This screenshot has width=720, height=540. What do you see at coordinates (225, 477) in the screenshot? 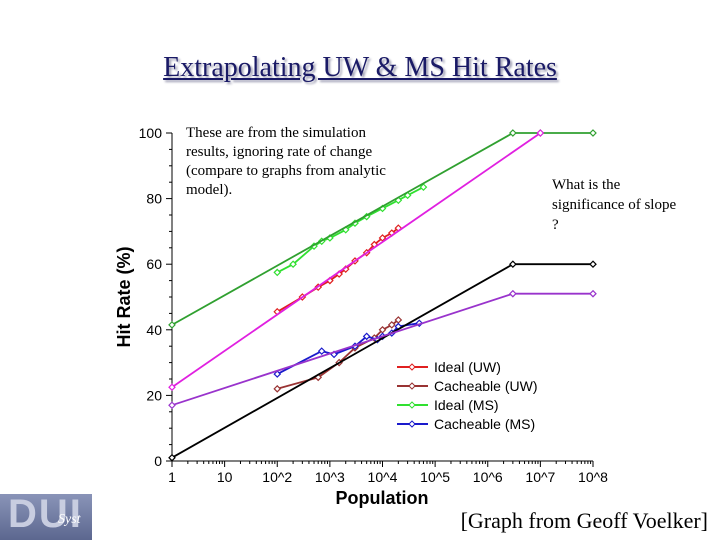
I see `x-tick-label: 10` at bounding box center [225, 477].